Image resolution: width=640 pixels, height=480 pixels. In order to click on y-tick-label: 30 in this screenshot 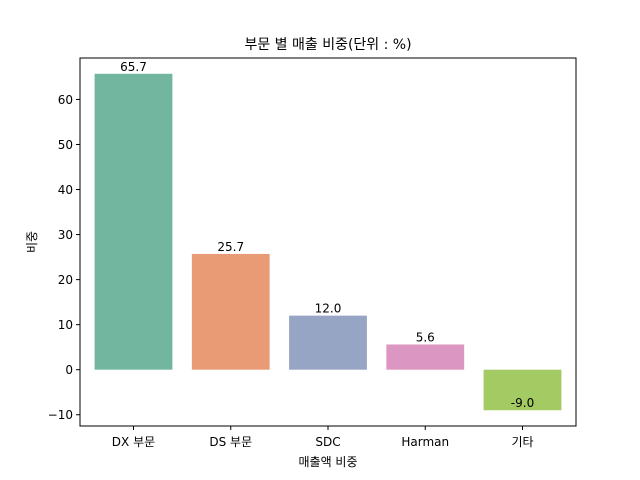, I will do `click(65, 235)`.